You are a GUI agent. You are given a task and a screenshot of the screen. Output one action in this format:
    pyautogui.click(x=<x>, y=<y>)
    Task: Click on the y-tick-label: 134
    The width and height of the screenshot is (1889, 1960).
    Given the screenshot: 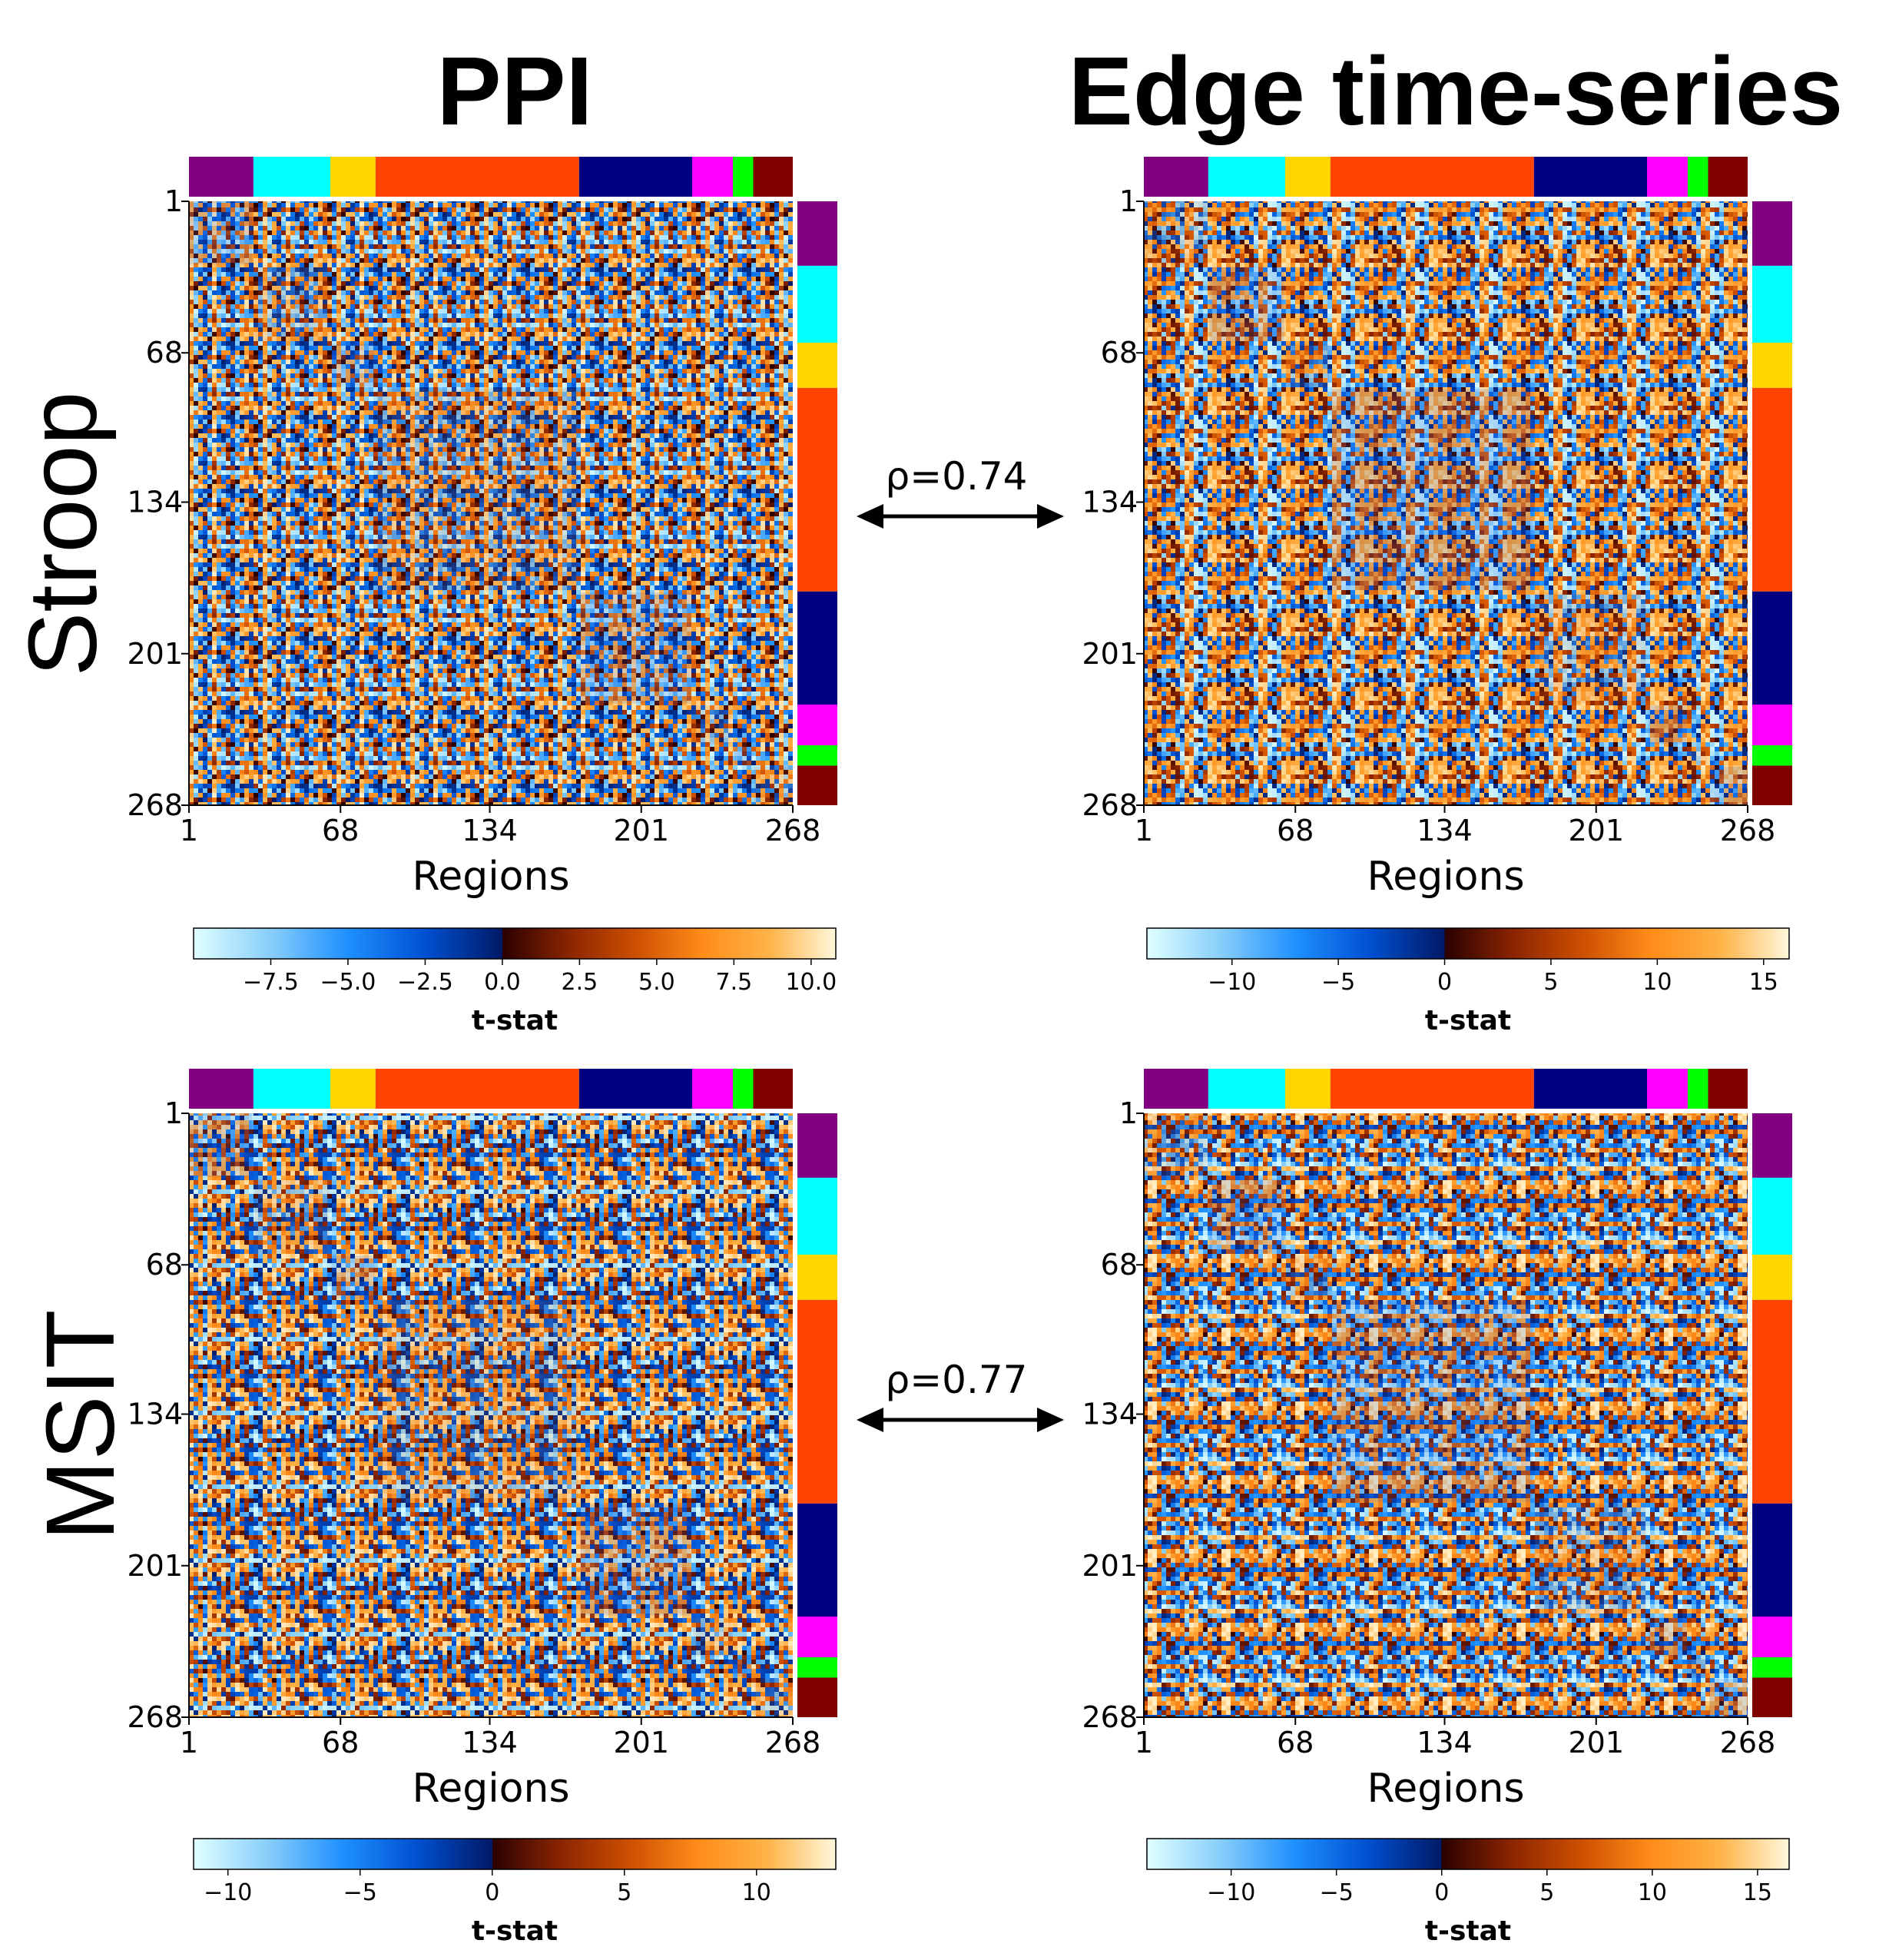 What is the action you would take?
    pyautogui.click(x=155, y=502)
    